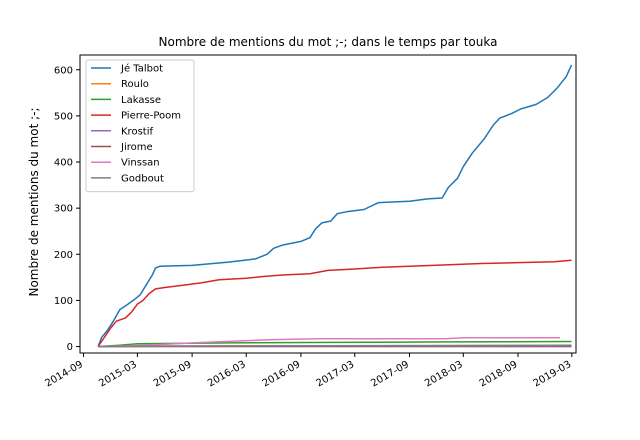  What do you see at coordinates (336, 374) in the screenshot?
I see `x-tick-label-5: 2017-03` at bounding box center [336, 374].